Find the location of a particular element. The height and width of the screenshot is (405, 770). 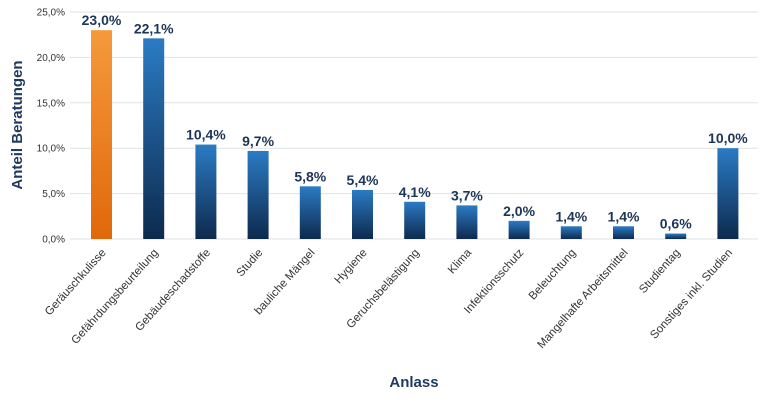

y-tick-label: 15,0% is located at coordinates (51, 103).